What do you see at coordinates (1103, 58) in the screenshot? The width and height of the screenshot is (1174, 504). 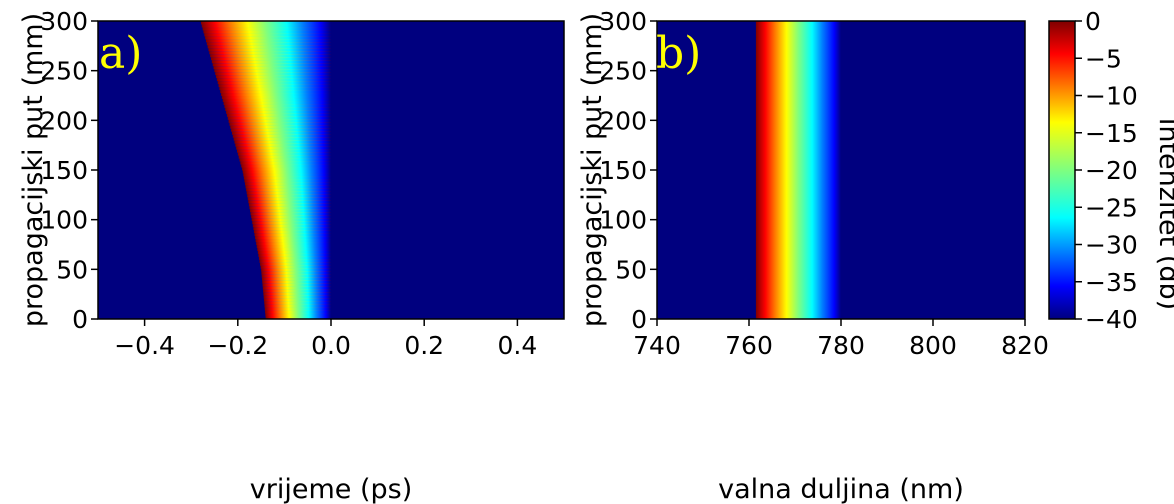 I see `colorbar-tick-label: −5` at bounding box center [1103, 58].